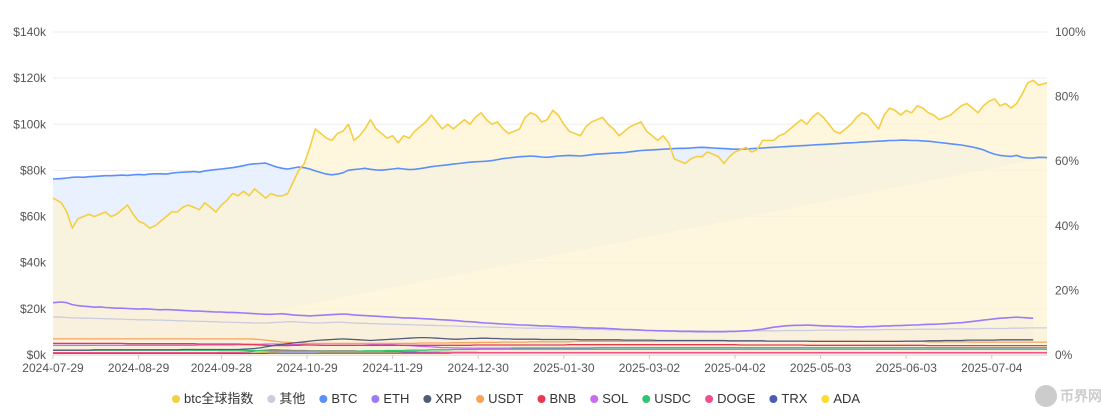 This screenshot has height=418, width=1101. I want to click on legend-item: BTC, so click(338, 398).